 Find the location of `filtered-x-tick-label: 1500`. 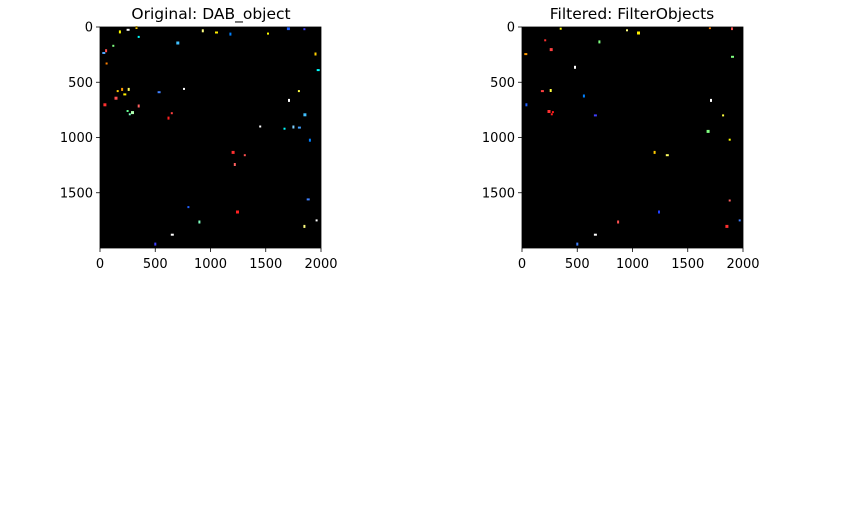

filtered-x-tick-label: 1500 is located at coordinates (687, 264).